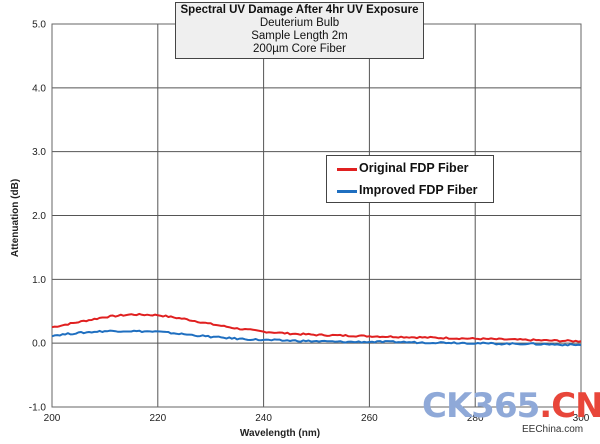 The image size is (600, 444). What do you see at coordinates (414, 168) in the screenshot?
I see `legend-label-original: Original FDP Fiber` at bounding box center [414, 168].